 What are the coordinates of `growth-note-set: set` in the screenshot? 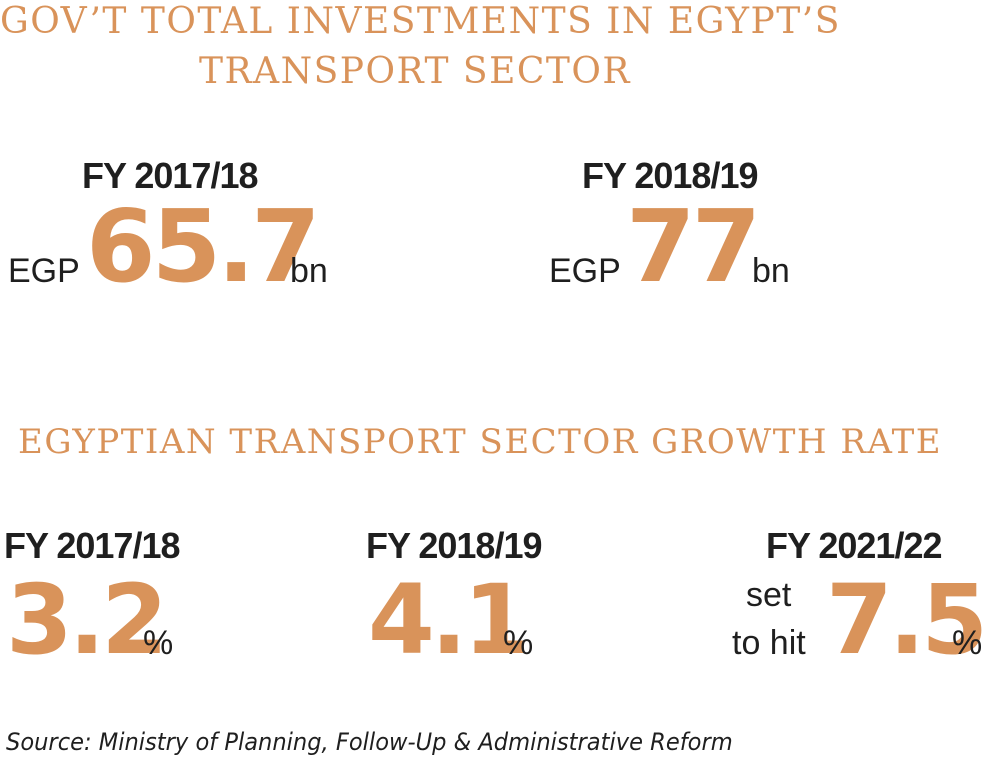 It's located at (769, 595).